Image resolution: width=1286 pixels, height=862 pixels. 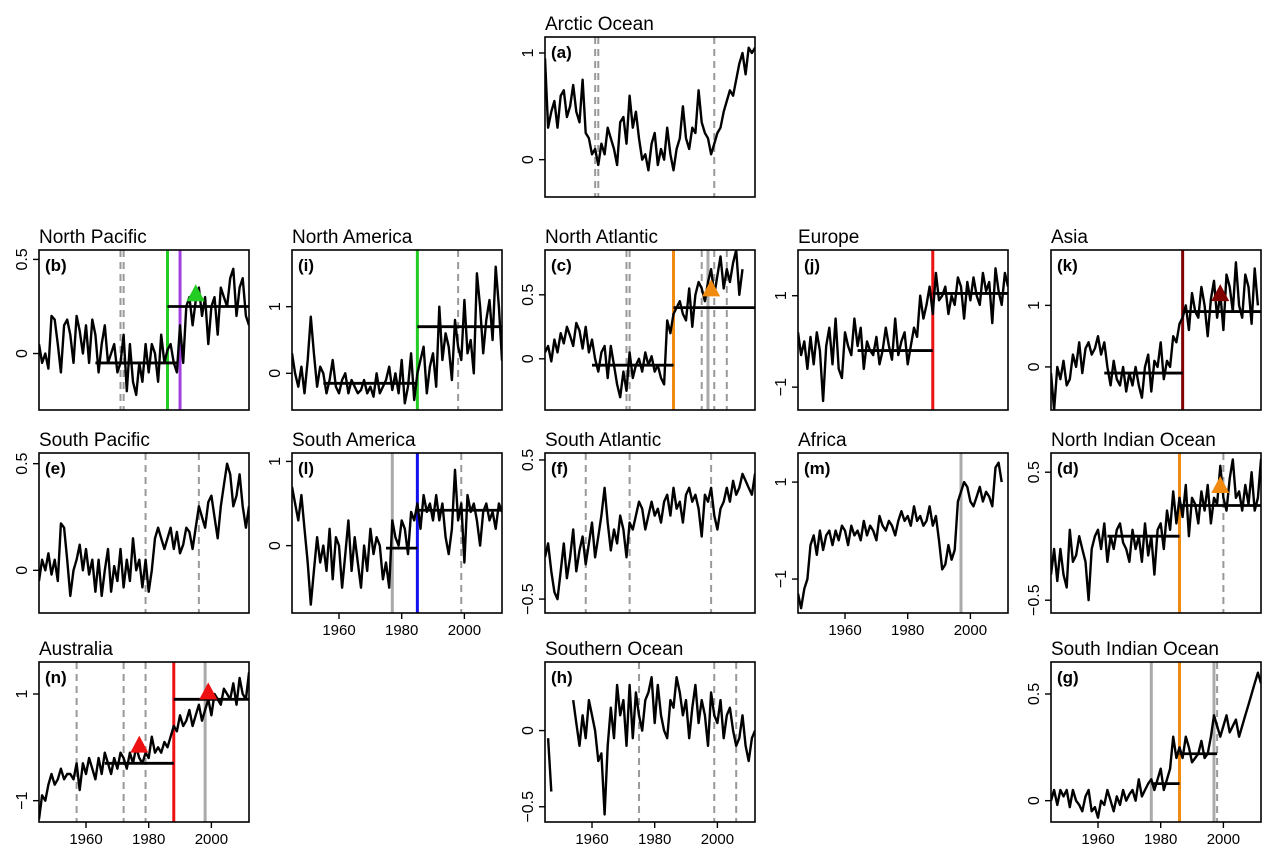 What do you see at coordinates (1067, 265) in the screenshot?
I see `panel-label: (k)` at bounding box center [1067, 265].